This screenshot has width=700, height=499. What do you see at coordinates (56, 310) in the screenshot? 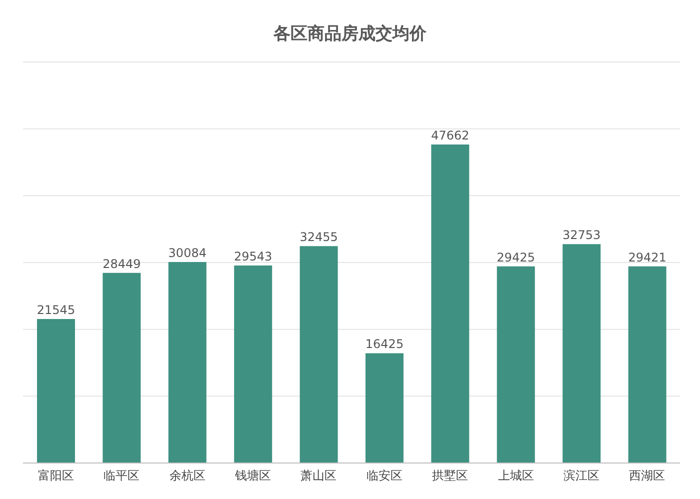
I see `data-label: 21545` at bounding box center [56, 310].